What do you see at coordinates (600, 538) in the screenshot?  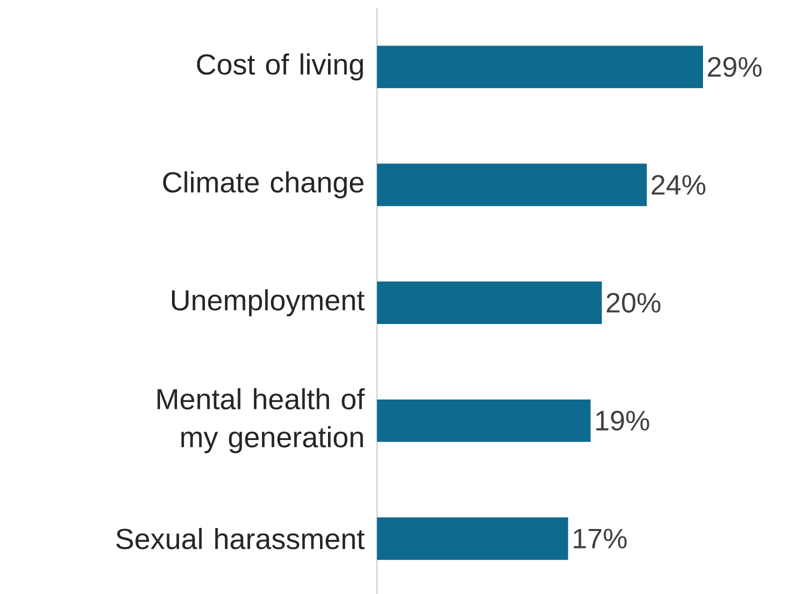 I see `data-label: 17%` at bounding box center [600, 538].